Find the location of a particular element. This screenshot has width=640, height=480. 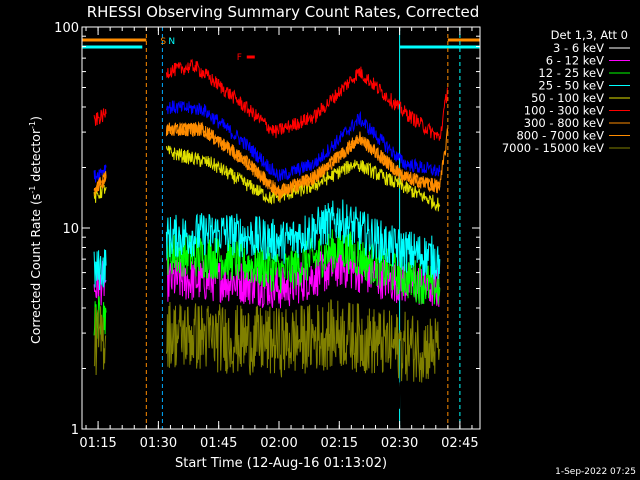

y-tick-label: 1 is located at coordinates (75, 430).